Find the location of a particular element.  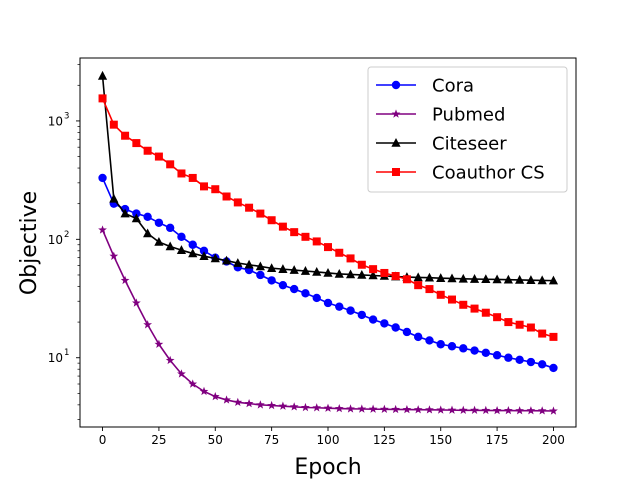

legend-marker-cora is located at coordinates (396, 85).